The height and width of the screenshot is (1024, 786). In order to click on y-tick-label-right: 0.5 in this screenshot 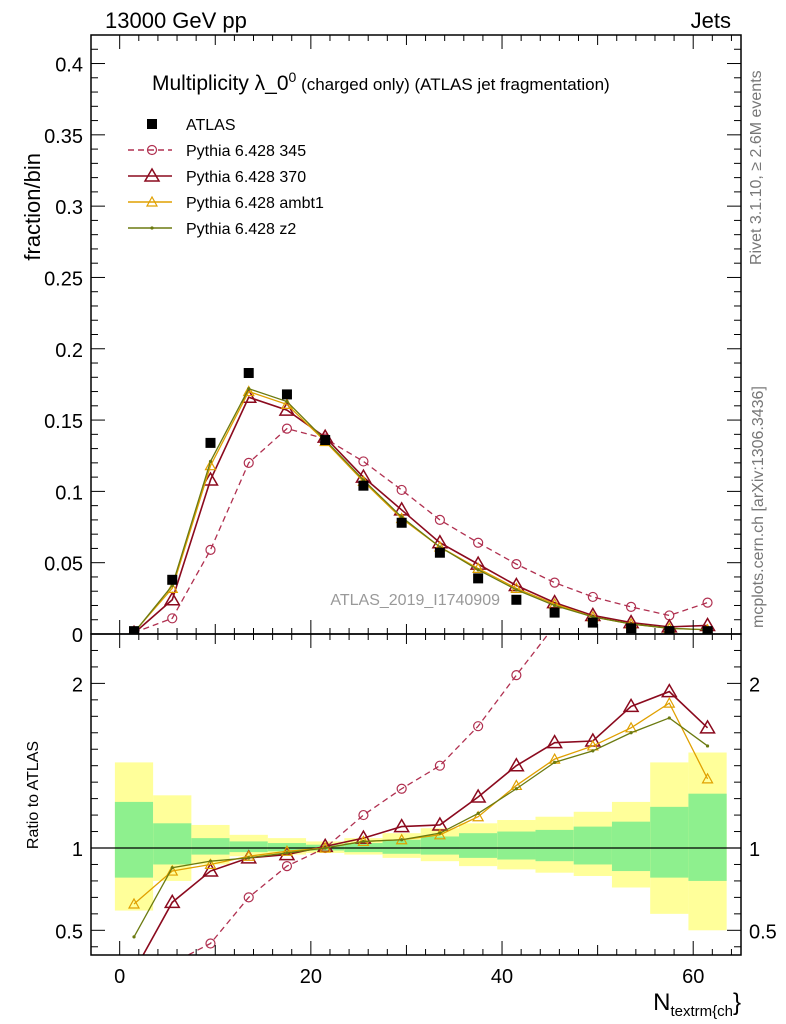, I will do `click(763, 932)`.